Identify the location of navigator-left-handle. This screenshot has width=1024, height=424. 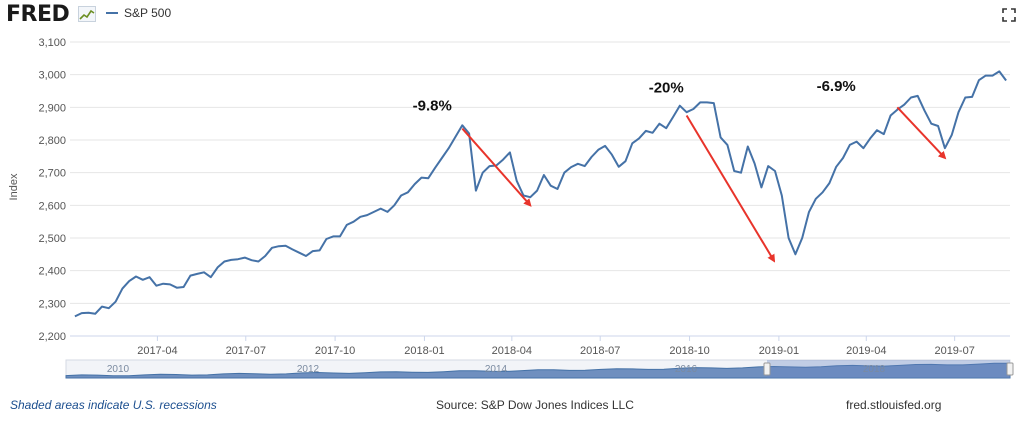
(767, 369).